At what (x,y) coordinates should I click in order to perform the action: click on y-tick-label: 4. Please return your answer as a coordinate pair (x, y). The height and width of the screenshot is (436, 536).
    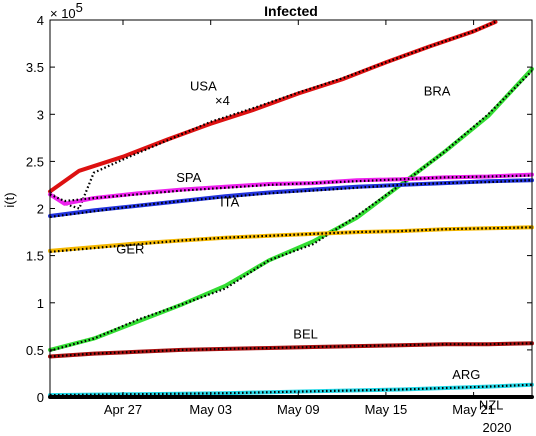
    Looking at the image, I should click on (40, 20).